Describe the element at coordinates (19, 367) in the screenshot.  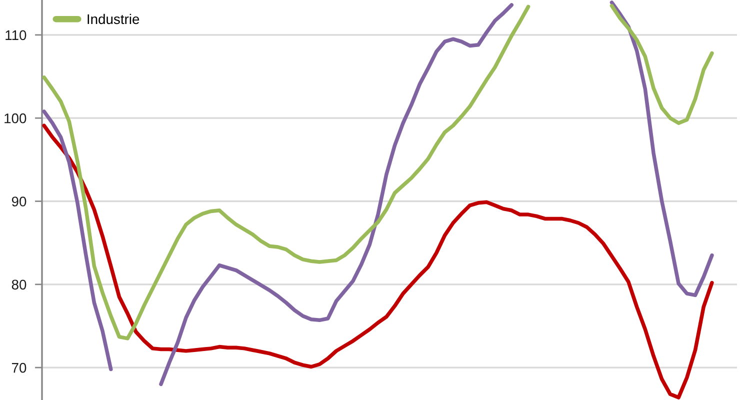
I see `y-tick-label: 70` at that location.